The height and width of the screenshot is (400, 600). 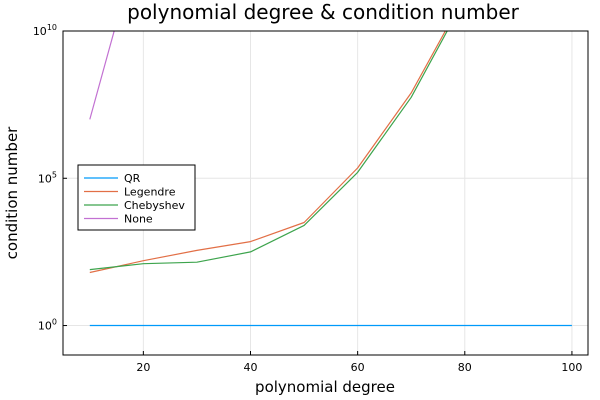 What do you see at coordinates (358, 367) in the screenshot?
I see `x-tick-label: 60` at bounding box center [358, 367].